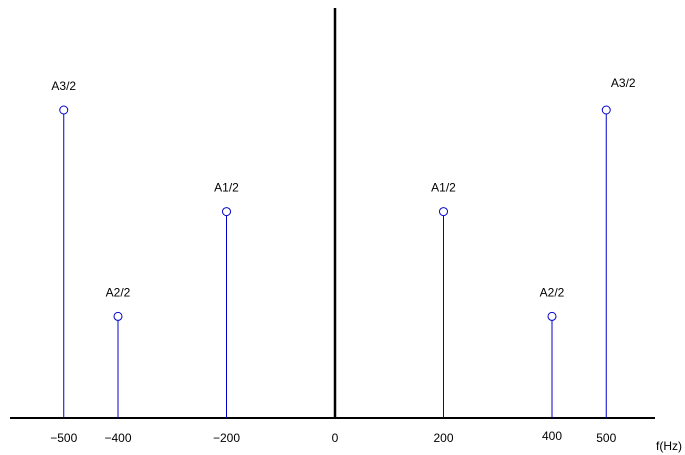  I want to click on x-tick-label: −500, so click(63, 438).